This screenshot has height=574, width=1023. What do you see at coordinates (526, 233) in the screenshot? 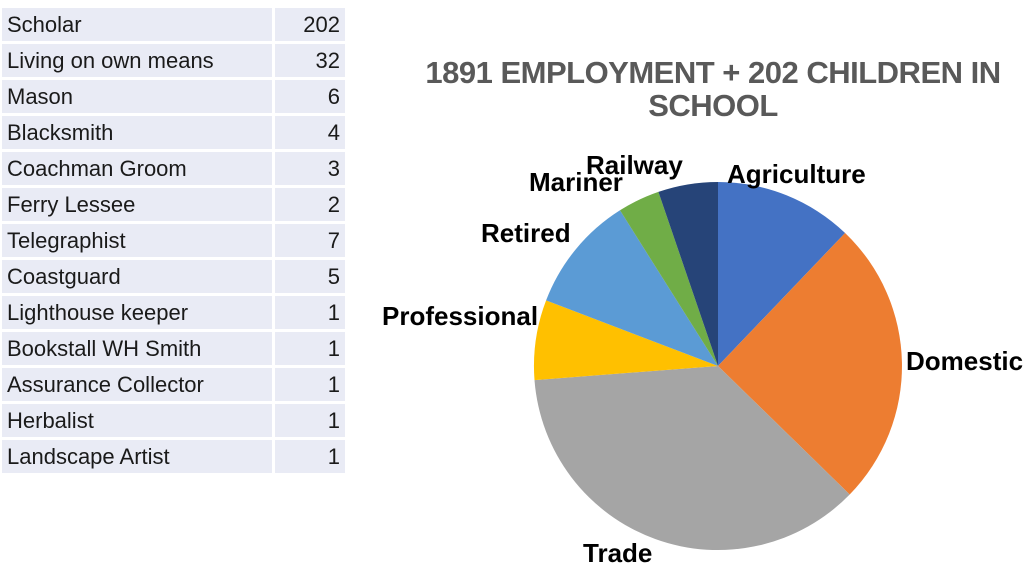
I see `pie-label-retired: Retired` at bounding box center [526, 233].